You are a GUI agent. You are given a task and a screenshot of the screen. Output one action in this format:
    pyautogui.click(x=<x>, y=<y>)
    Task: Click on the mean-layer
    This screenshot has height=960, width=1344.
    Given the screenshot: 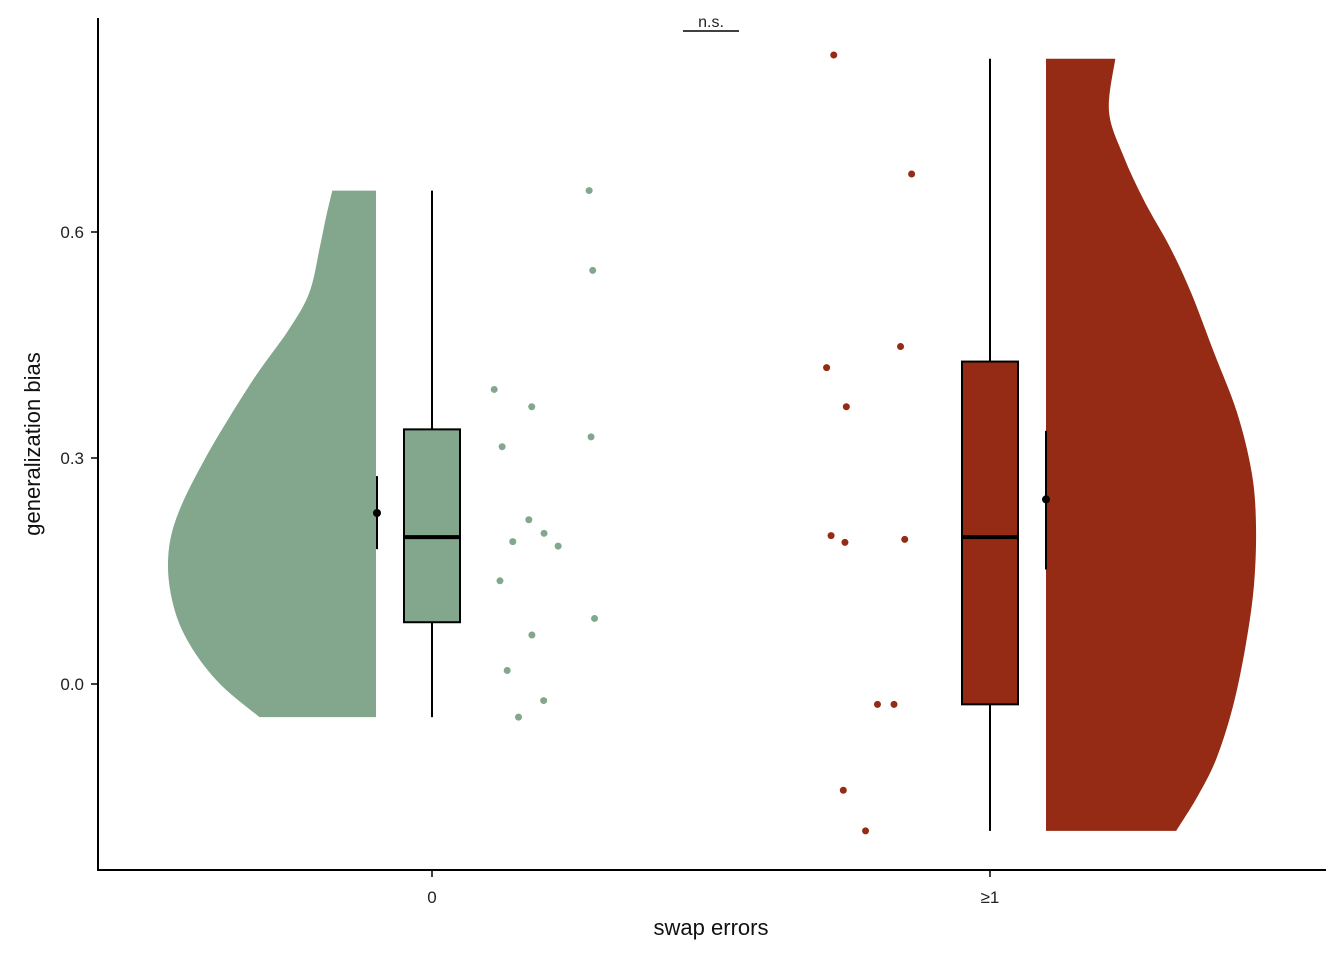 What is the action you would take?
    pyautogui.click(x=711, y=500)
    